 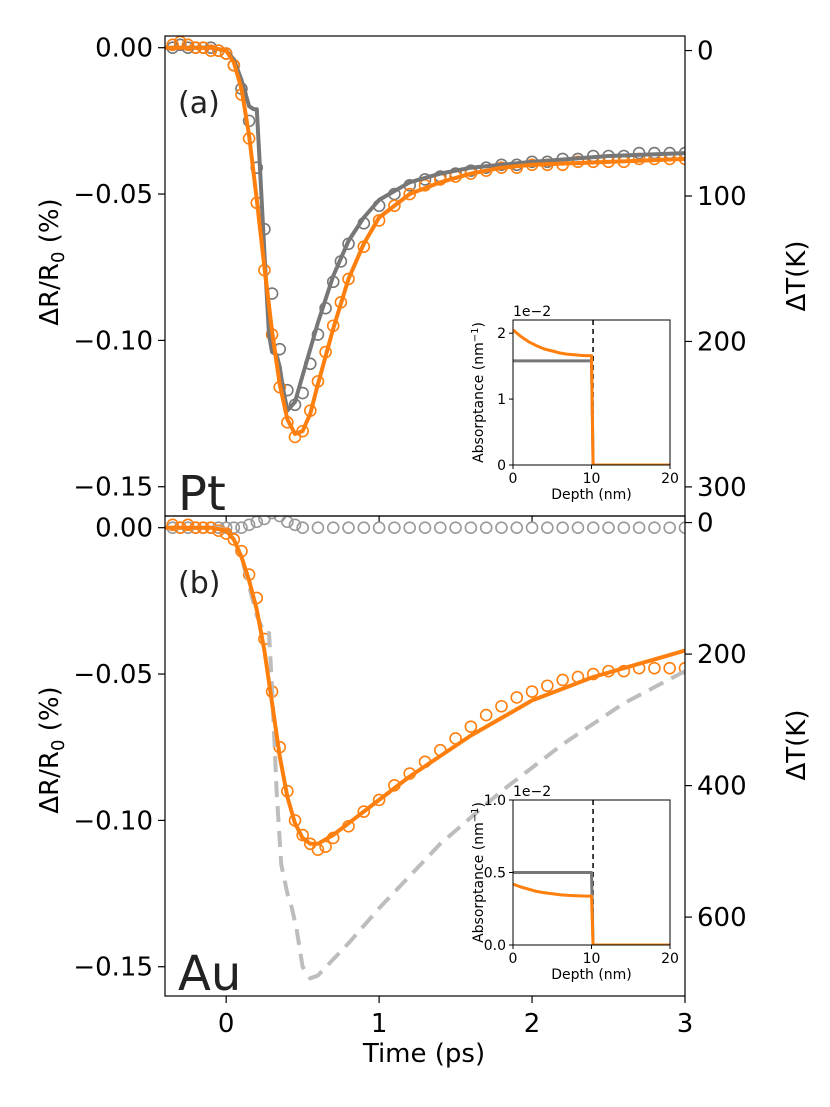 I want to click on x-tick-label: 1, so click(x=379, y=1024).